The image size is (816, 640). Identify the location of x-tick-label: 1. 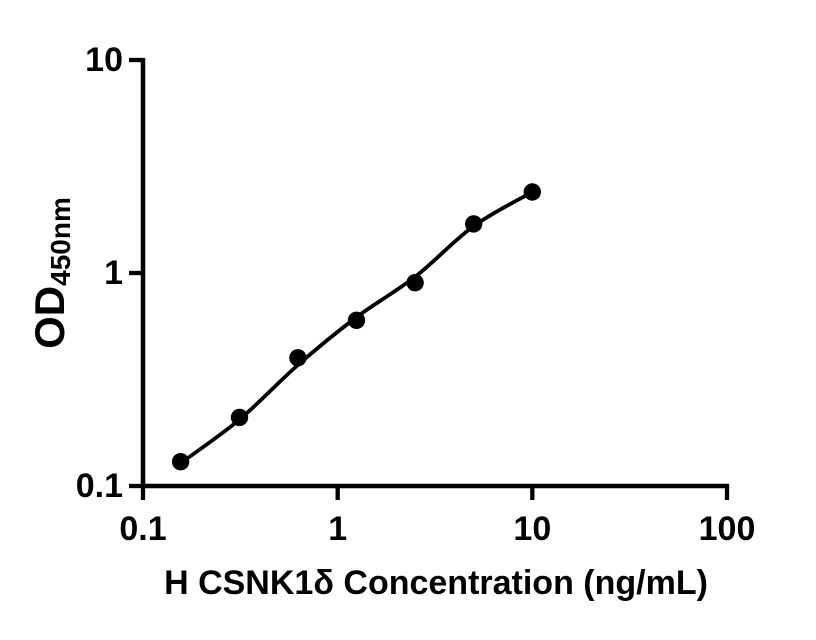
(337, 529).